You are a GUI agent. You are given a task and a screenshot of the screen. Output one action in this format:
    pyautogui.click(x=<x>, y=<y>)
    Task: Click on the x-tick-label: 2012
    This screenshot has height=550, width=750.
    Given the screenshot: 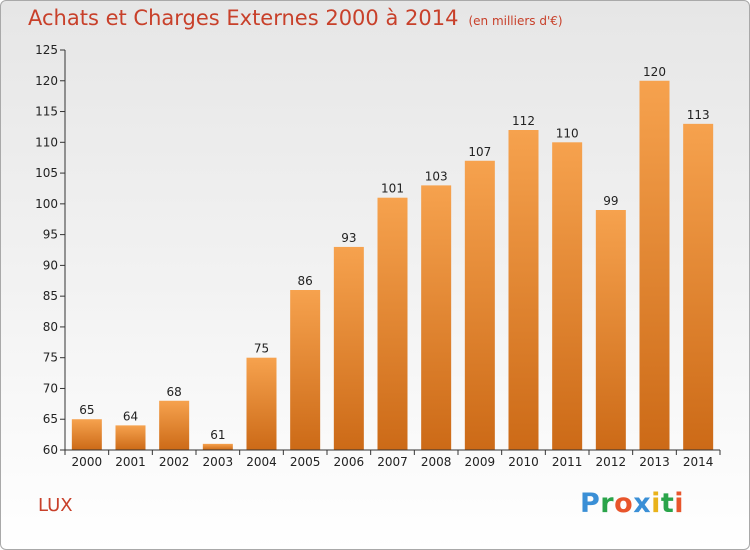 What is the action you would take?
    pyautogui.click(x=611, y=462)
    